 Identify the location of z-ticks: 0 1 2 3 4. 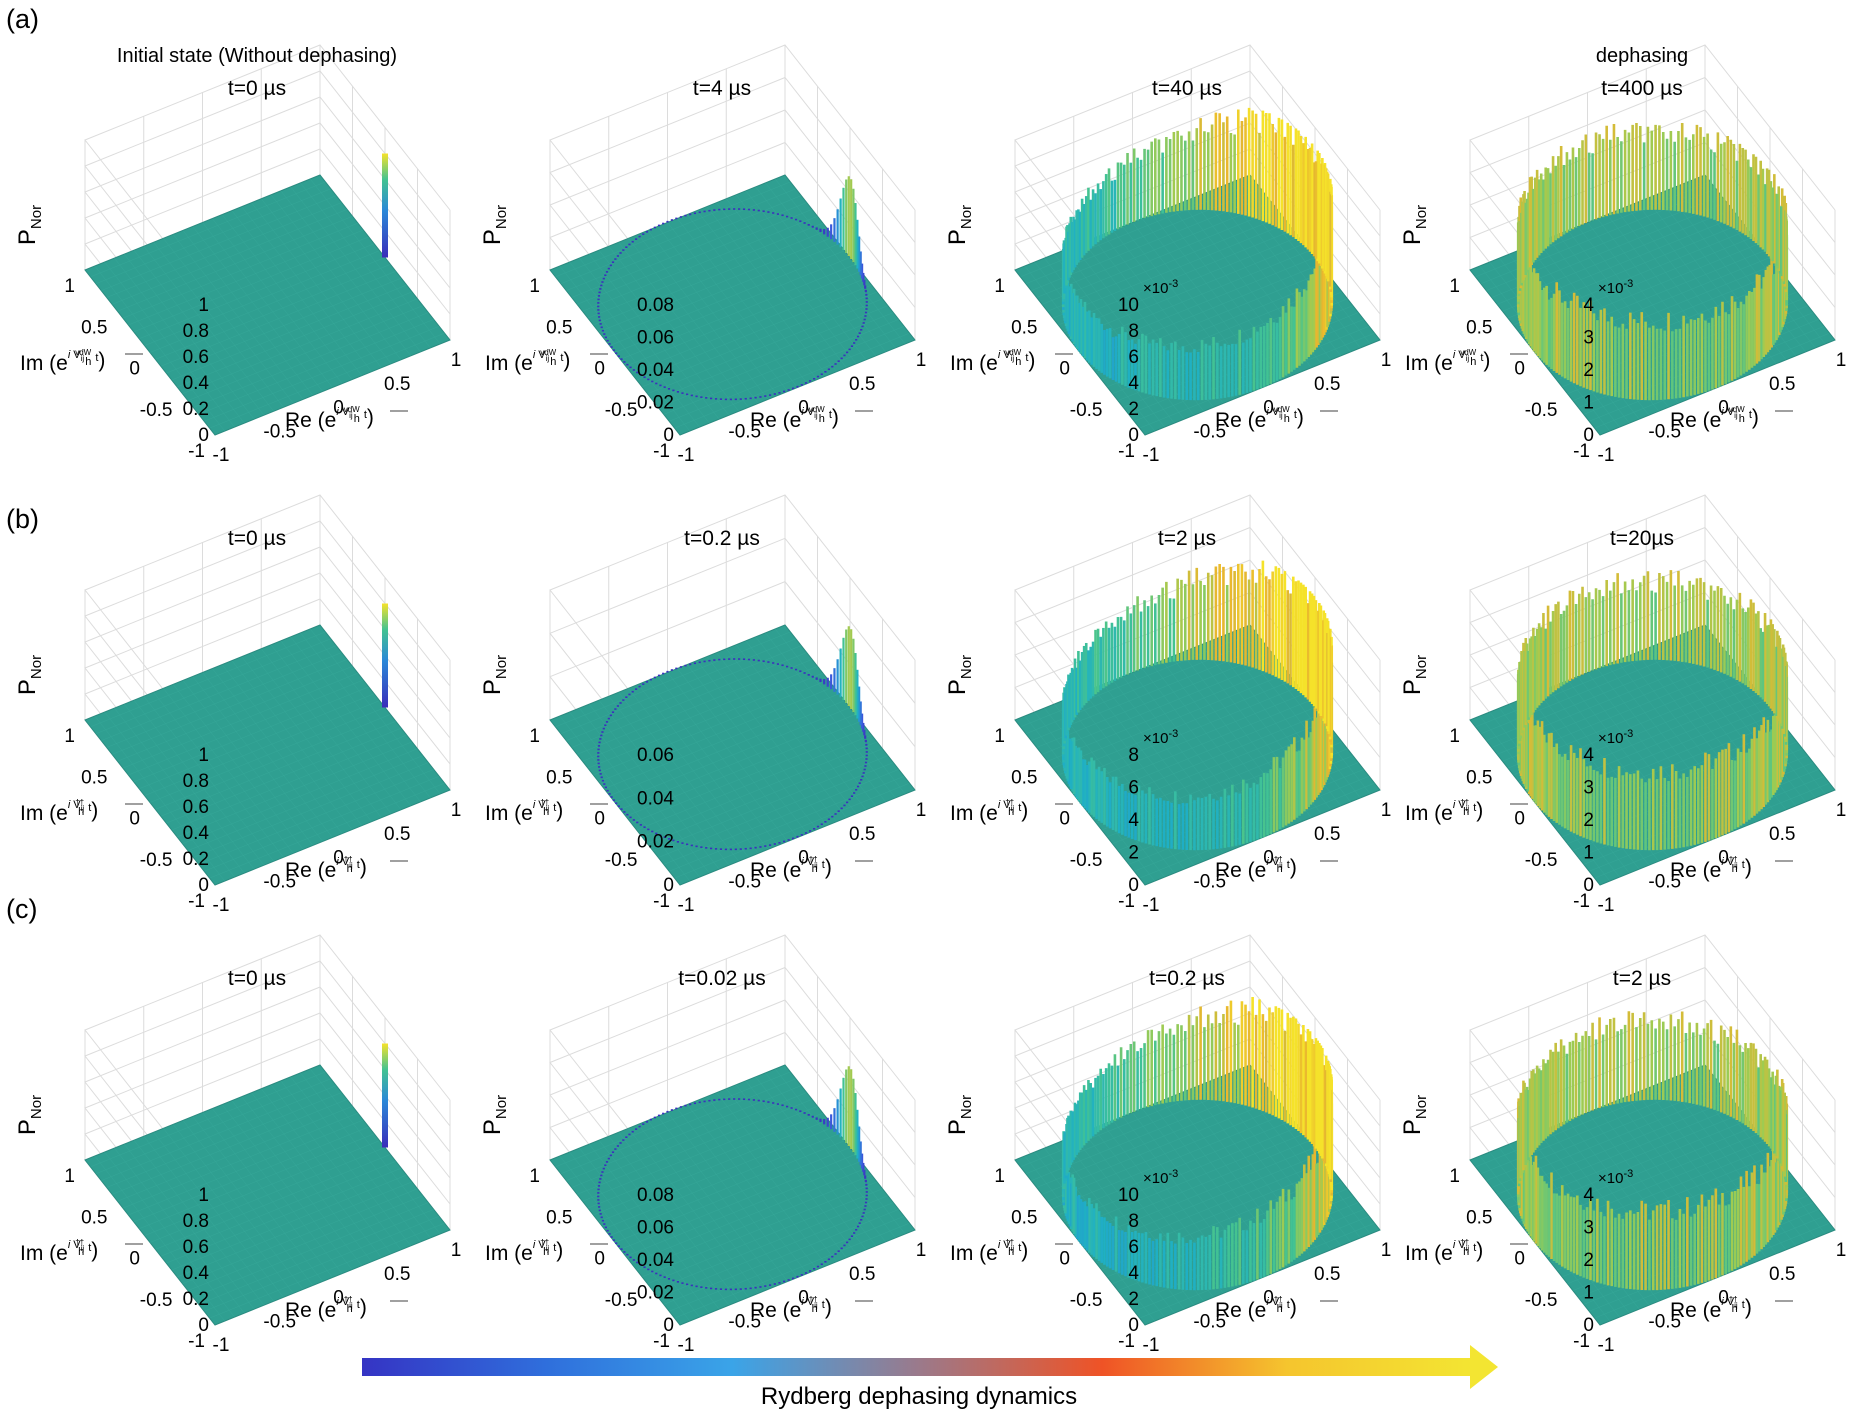
(1588, 1260).